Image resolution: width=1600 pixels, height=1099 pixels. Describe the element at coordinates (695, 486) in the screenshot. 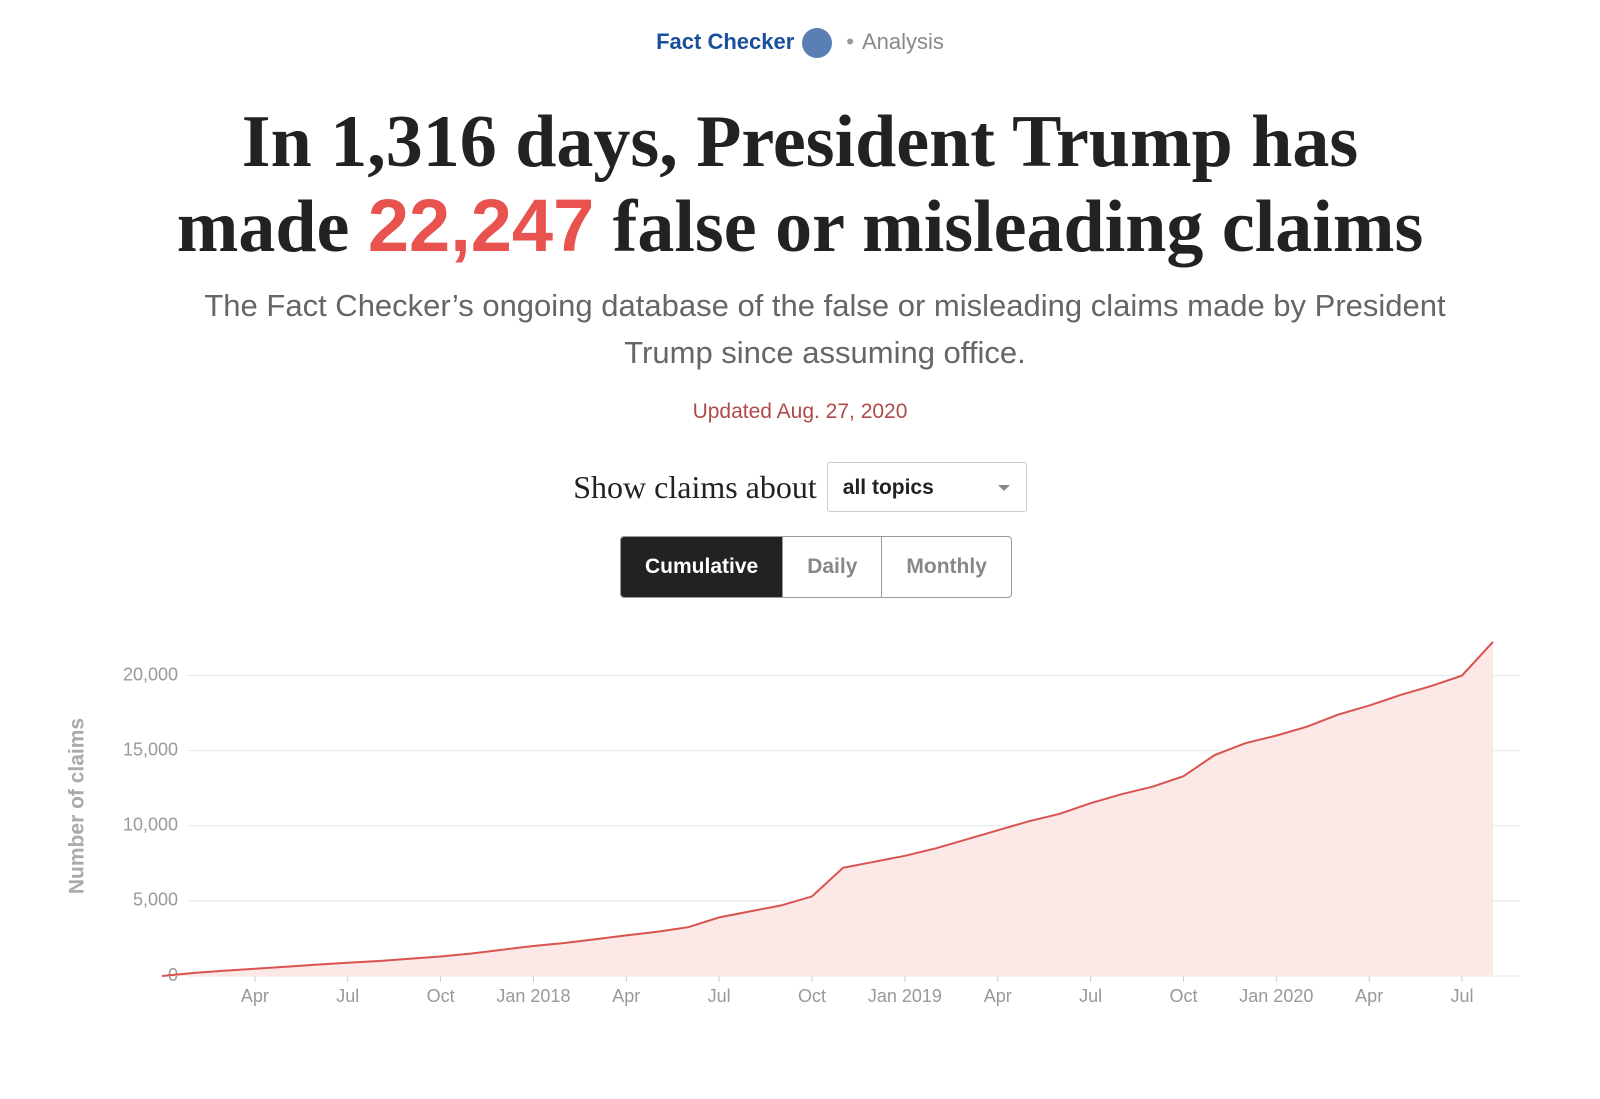

I see `filter-label: Show claims about` at that location.